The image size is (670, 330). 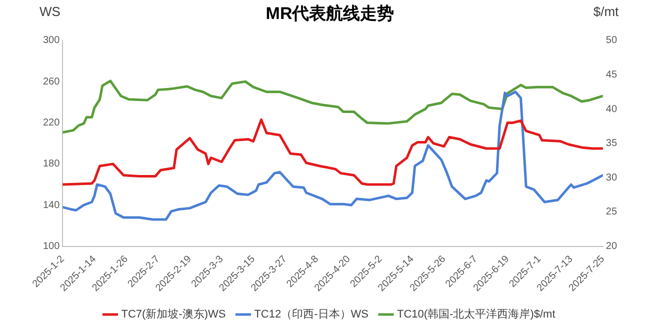 What do you see at coordinates (612, 109) in the screenshot?
I see `y2-tick-label: 40` at bounding box center [612, 109].